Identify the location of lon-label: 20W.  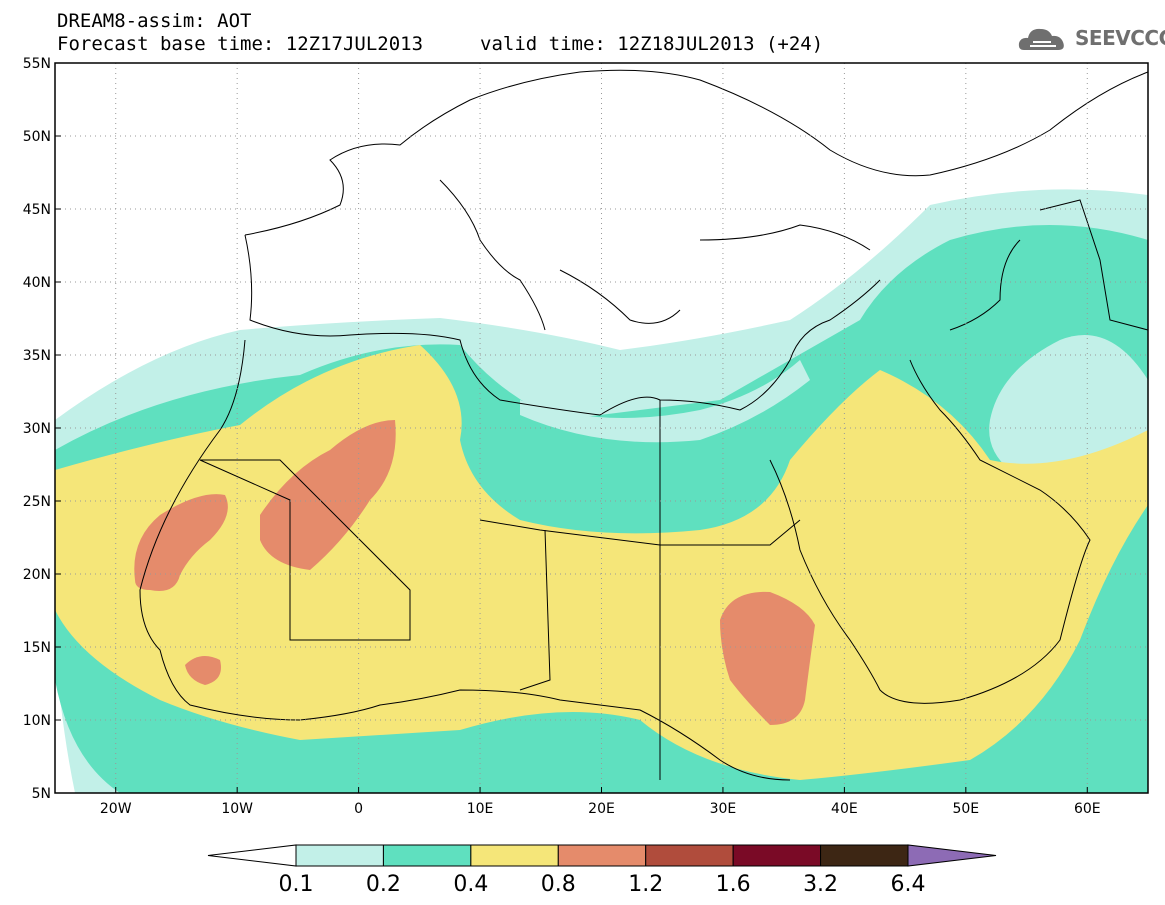
(116, 809).